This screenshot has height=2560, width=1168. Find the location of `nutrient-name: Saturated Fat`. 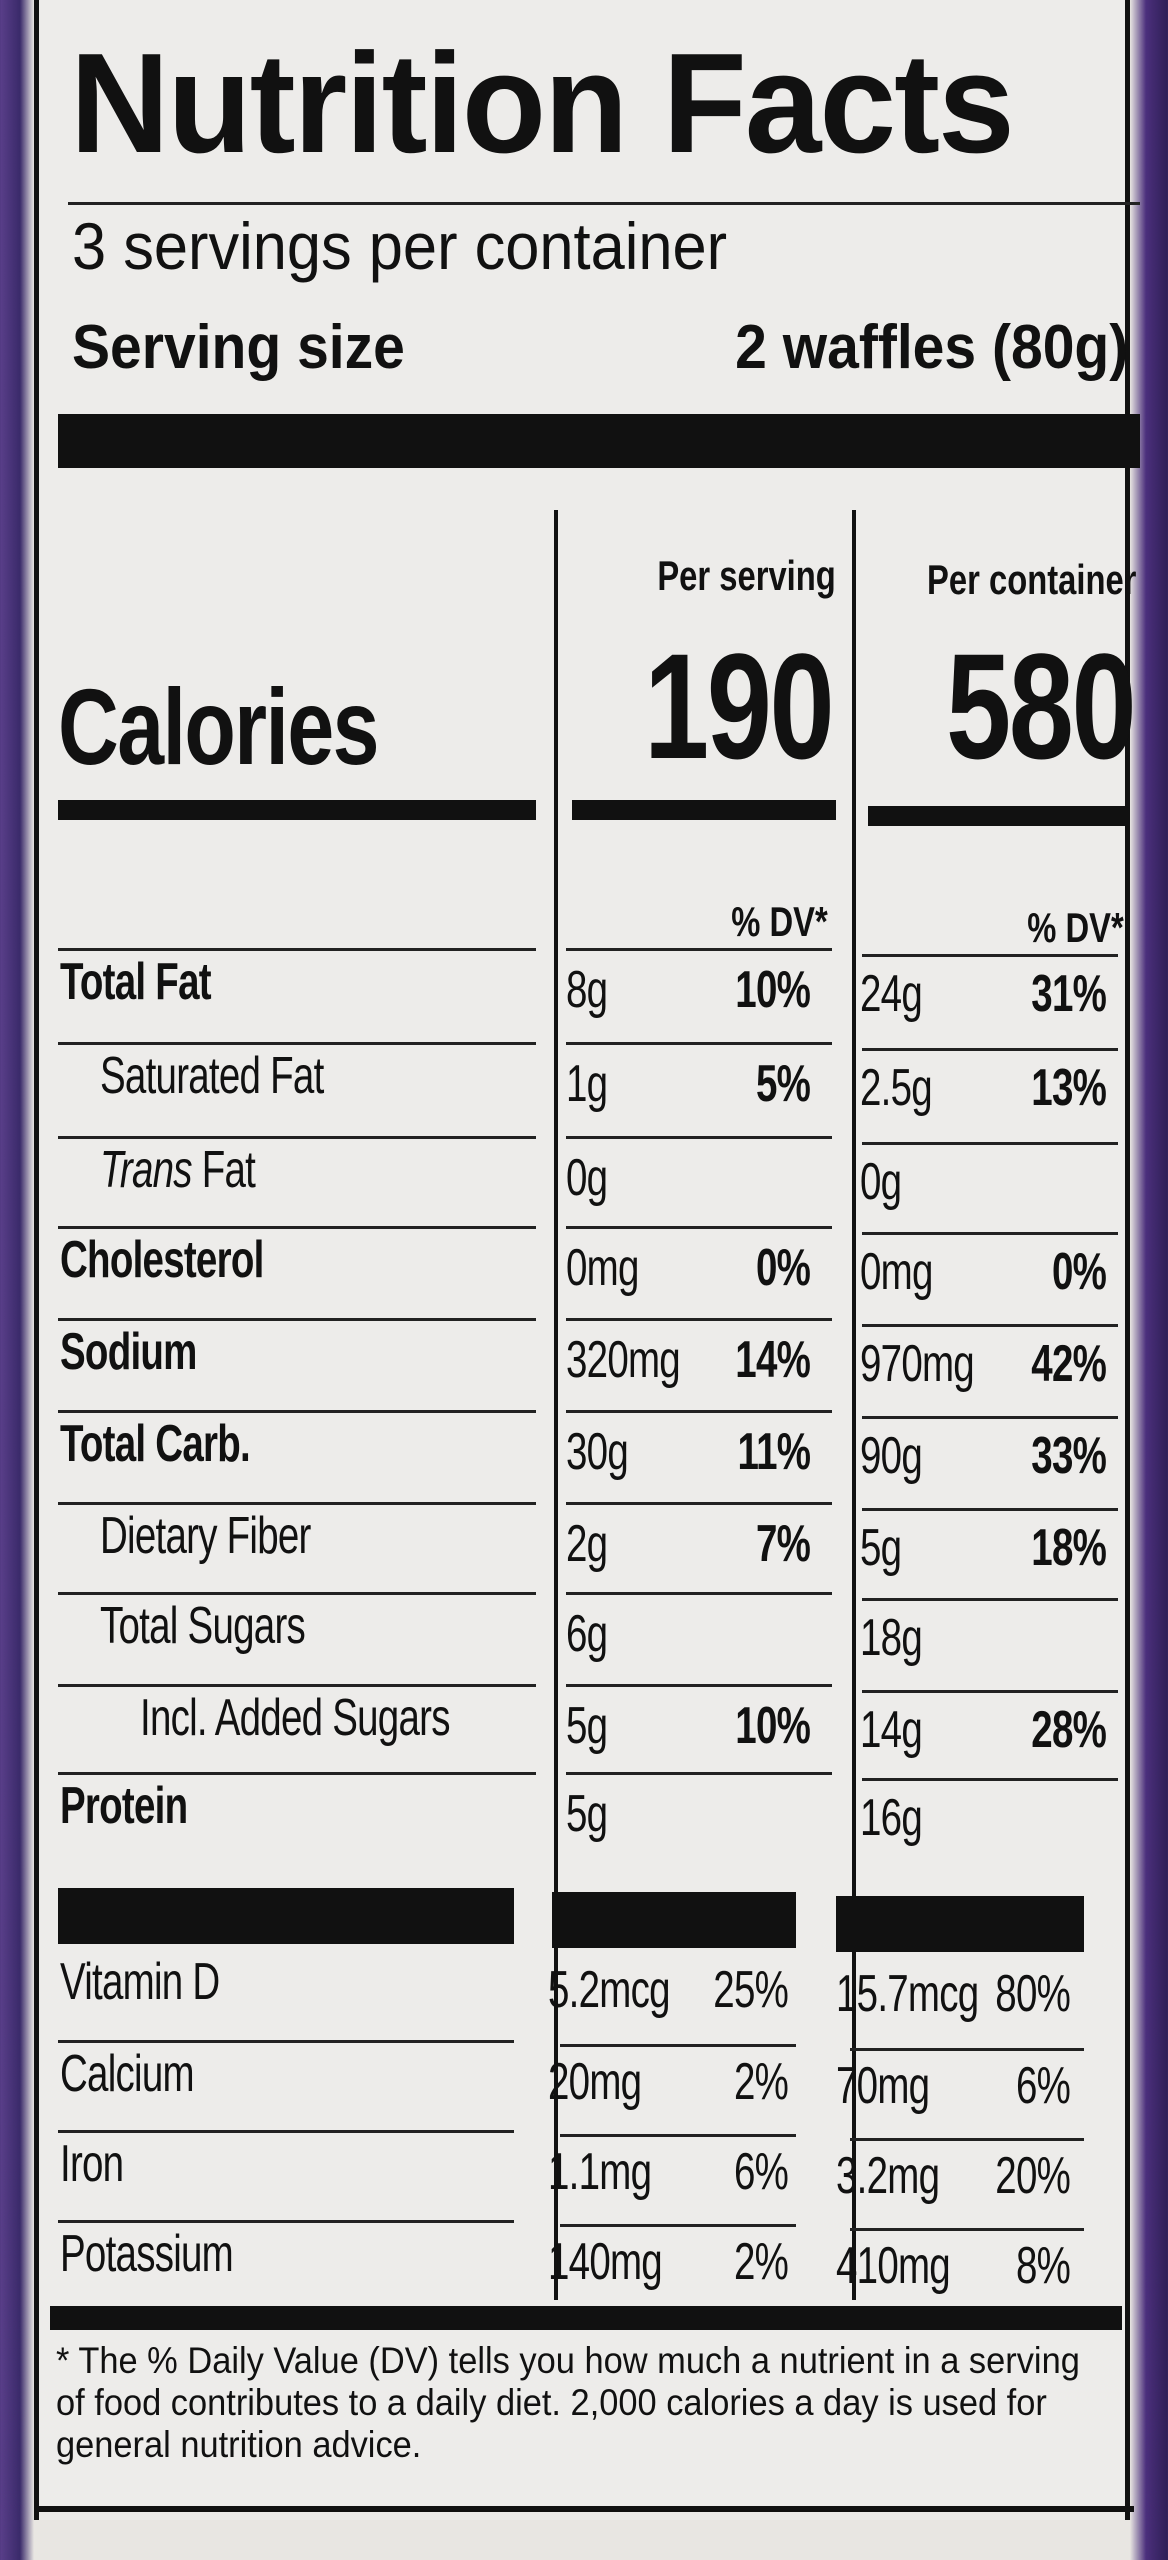

nutrient-name: Saturated Fat is located at coordinates (212, 1076).